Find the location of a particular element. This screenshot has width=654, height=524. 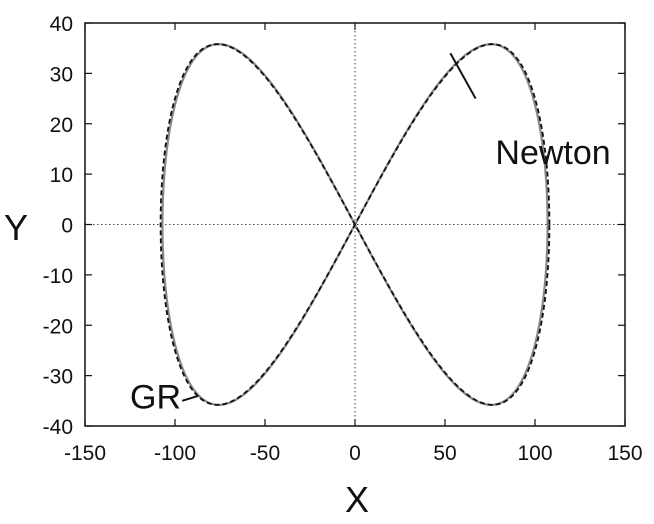

y-tick-label: -20 is located at coordinates (58, 326).